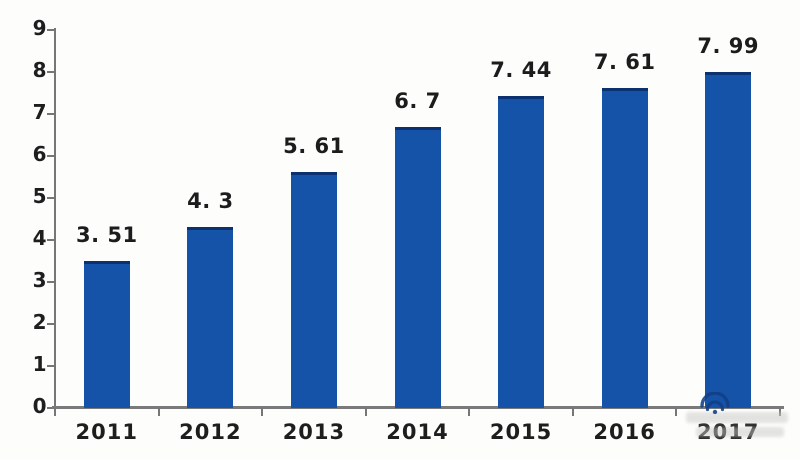 The height and width of the screenshot is (460, 800). What do you see at coordinates (106, 334) in the screenshot?
I see `bar-2011` at bounding box center [106, 334].